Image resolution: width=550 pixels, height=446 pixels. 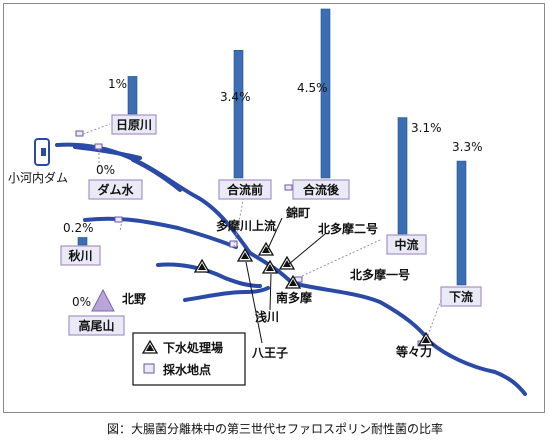 I want to click on site-label-hinohara: 日原川, so click(x=134, y=124).